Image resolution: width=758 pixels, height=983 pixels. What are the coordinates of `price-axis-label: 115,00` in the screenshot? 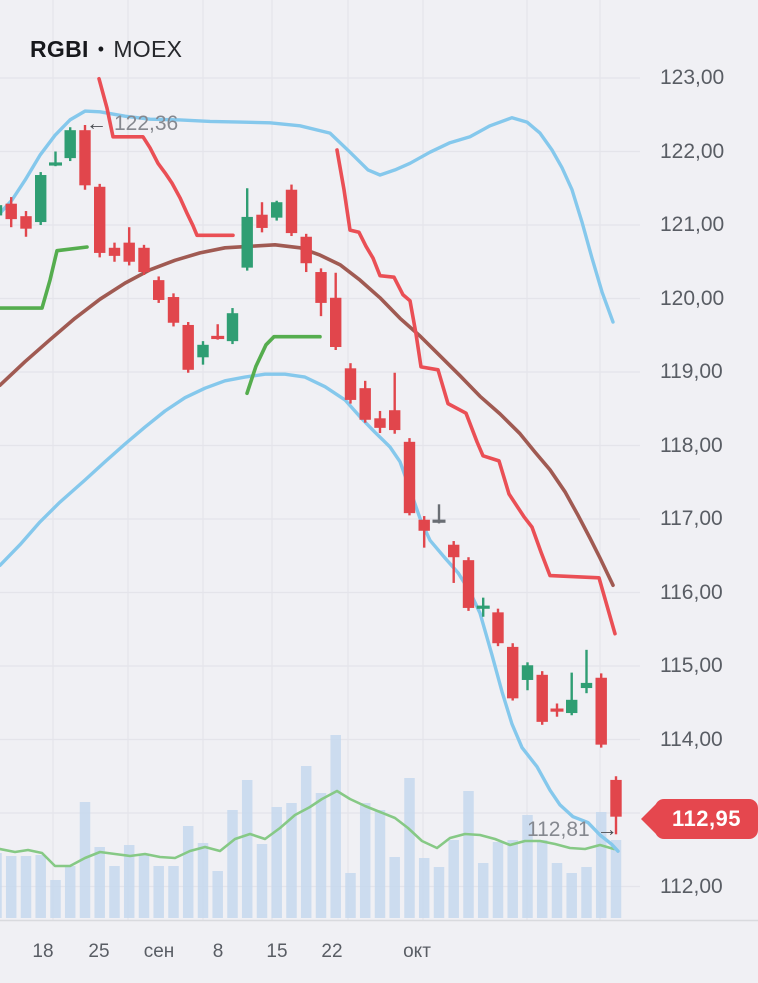 It's located at (691, 665).